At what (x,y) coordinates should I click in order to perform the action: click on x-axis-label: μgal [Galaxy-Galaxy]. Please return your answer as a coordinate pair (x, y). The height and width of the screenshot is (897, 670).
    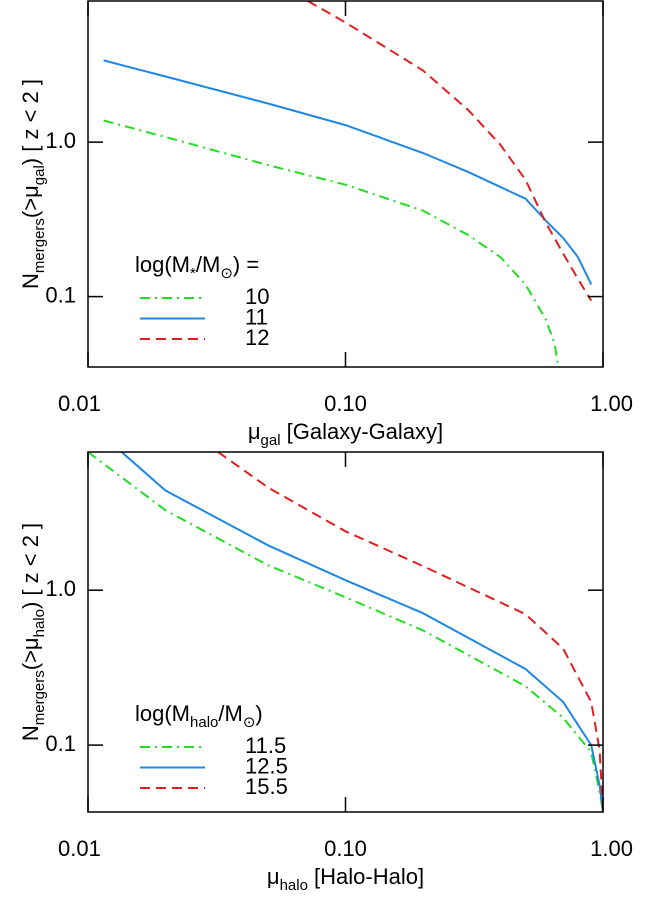
    Looking at the image, I should click on (345, 434).